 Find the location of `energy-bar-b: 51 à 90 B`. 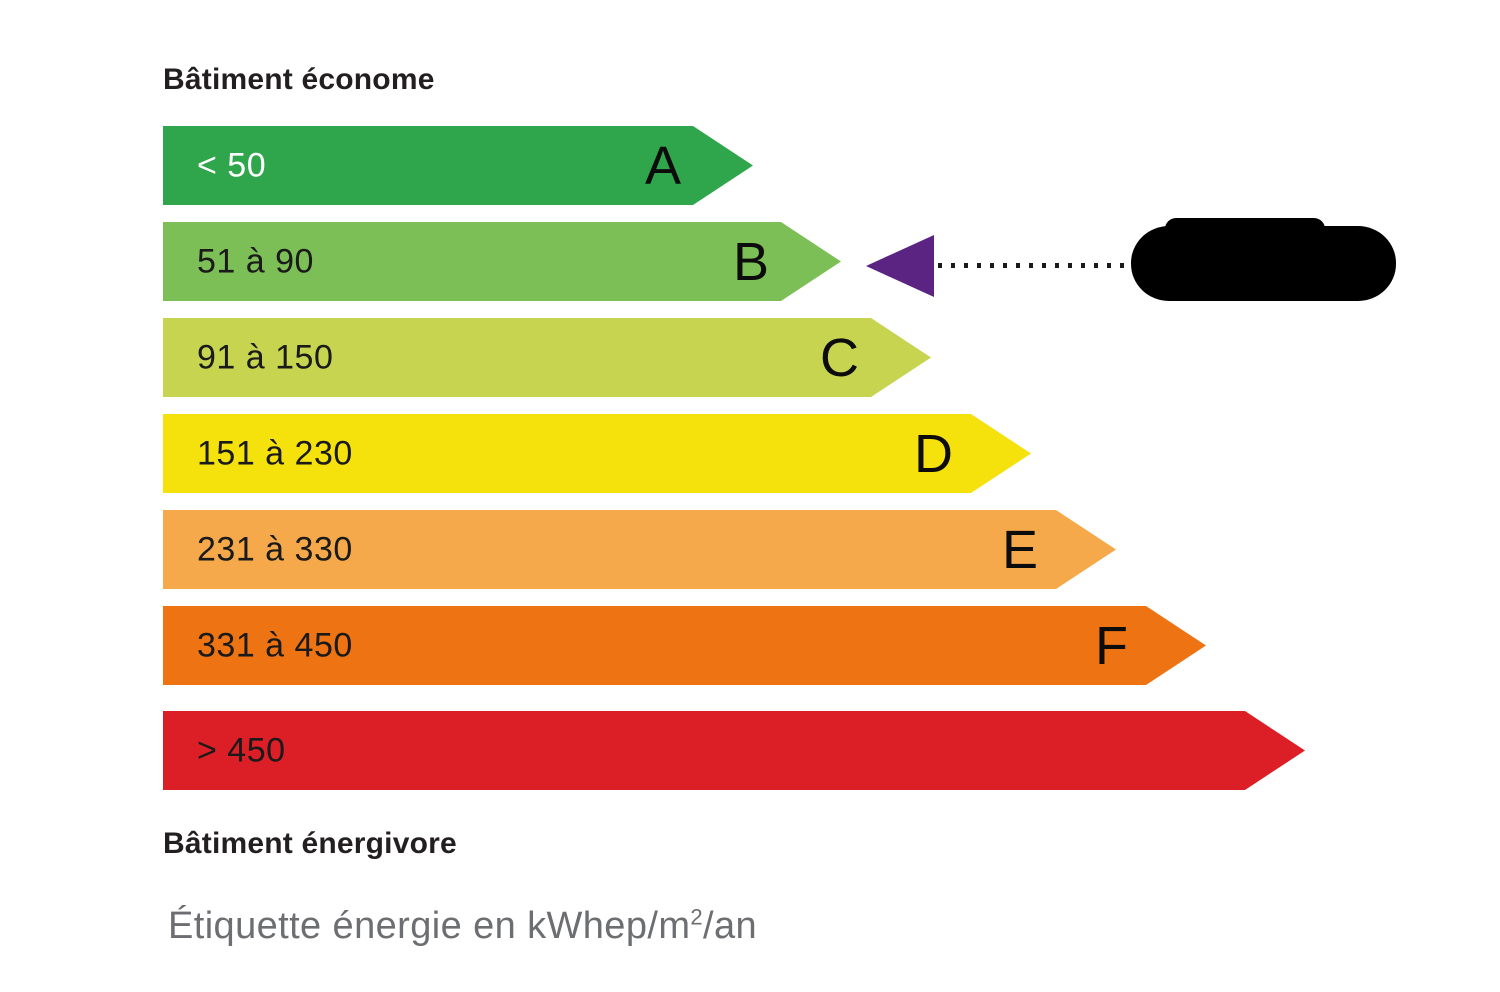

energy-bar-b: 51 à 90 B is located at coordinates (502, 261).